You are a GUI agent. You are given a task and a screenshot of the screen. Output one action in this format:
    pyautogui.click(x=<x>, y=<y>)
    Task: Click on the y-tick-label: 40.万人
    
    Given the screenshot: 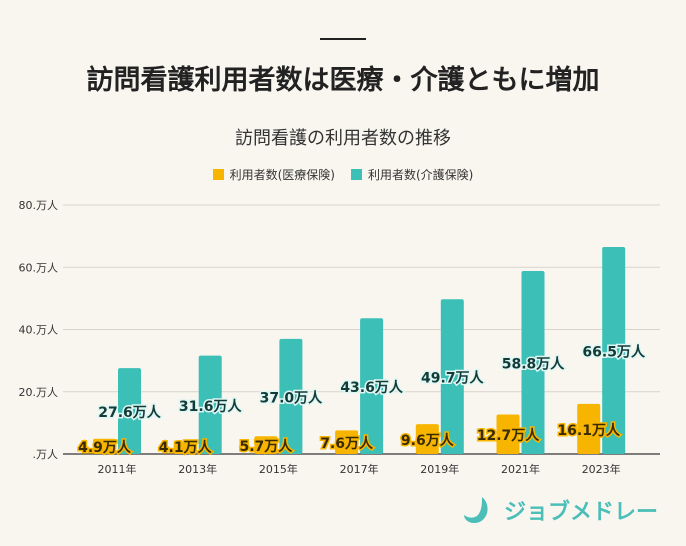 What is the action you would take?
    pyautogui.click(x=39, y=330)
    